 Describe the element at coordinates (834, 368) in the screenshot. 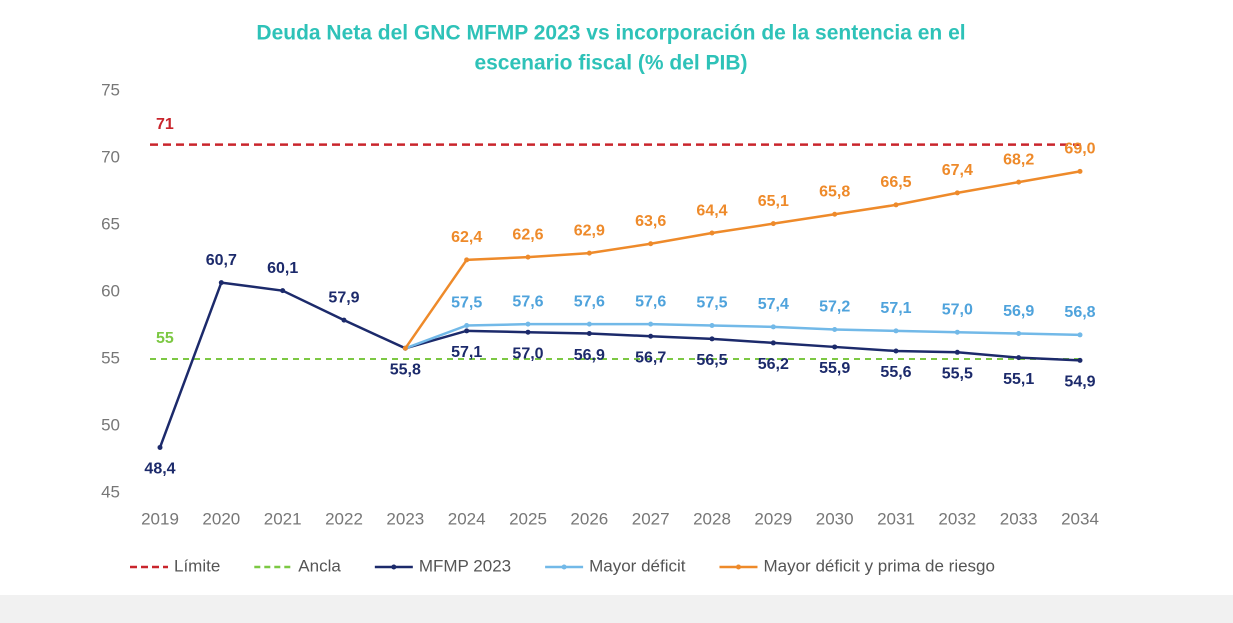

I see `data-label: 55,9` at that location.